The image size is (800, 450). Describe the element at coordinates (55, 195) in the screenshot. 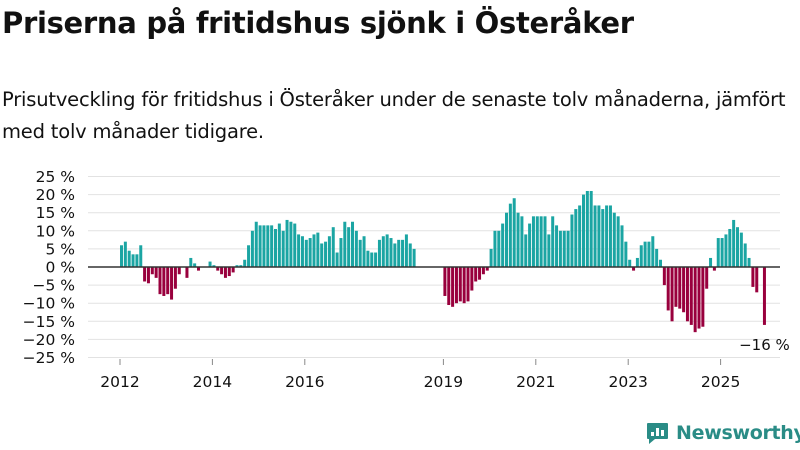

I see `y-tick-label: 20 %` at that location.